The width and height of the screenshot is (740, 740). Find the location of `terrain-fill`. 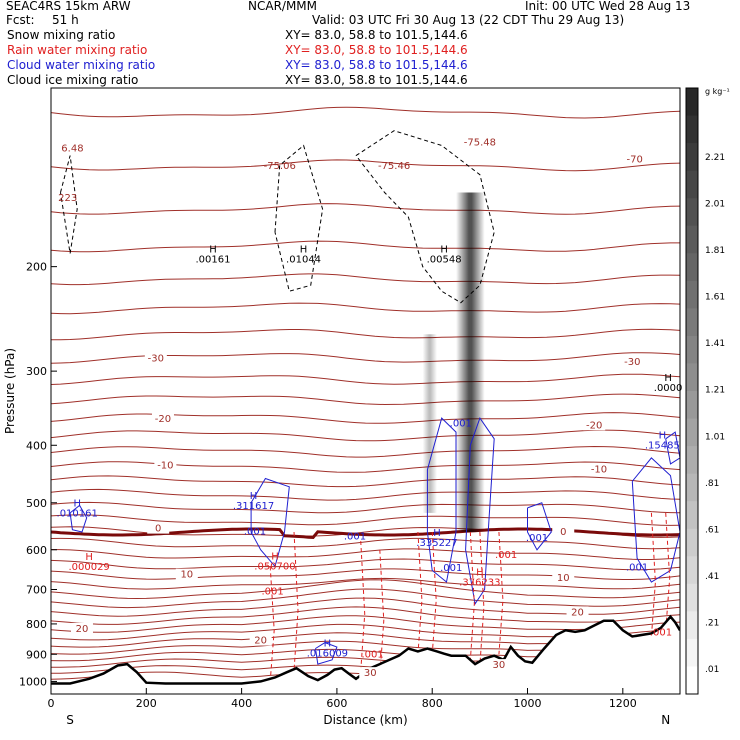

terrain-fill is located at coordinates (365, 655).